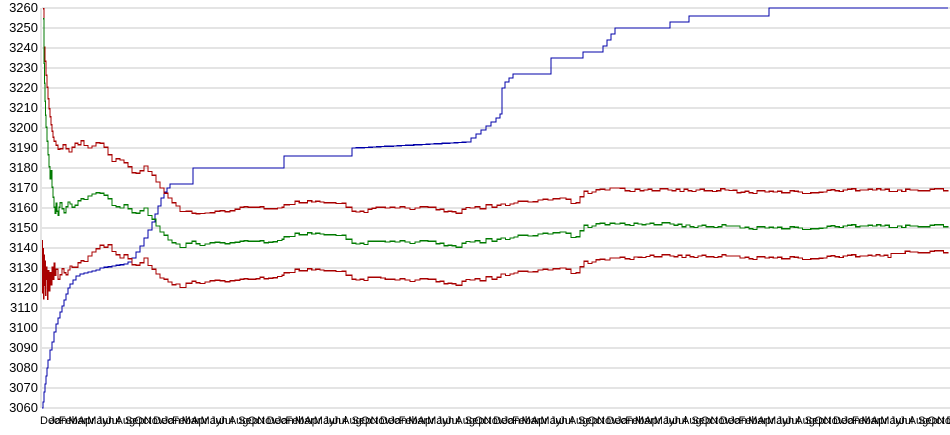 The image size is (950, 435). I want to click on y-axis-tick-label: 3240, so click(23, 47).